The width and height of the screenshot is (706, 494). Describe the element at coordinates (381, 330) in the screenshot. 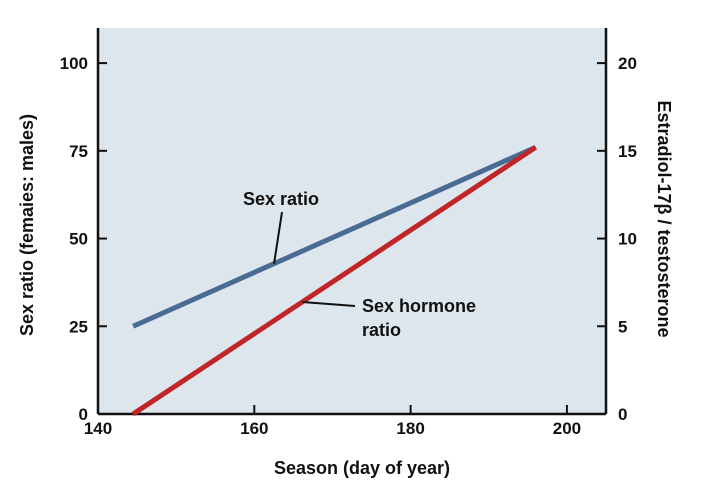

I see `annotation-sex-hormone-ratio-line2: ratio` at that location.